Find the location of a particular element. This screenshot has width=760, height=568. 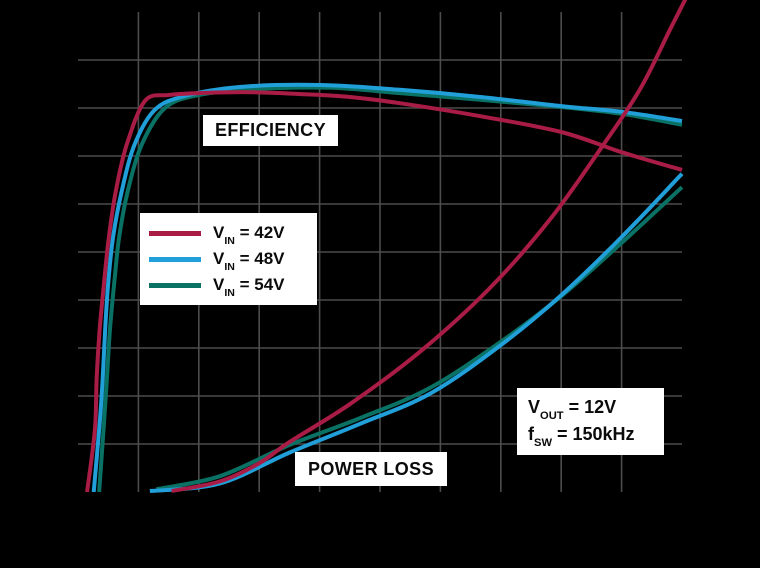

legend-item-label: VIN = 42V is located at coordinates (249, 234).